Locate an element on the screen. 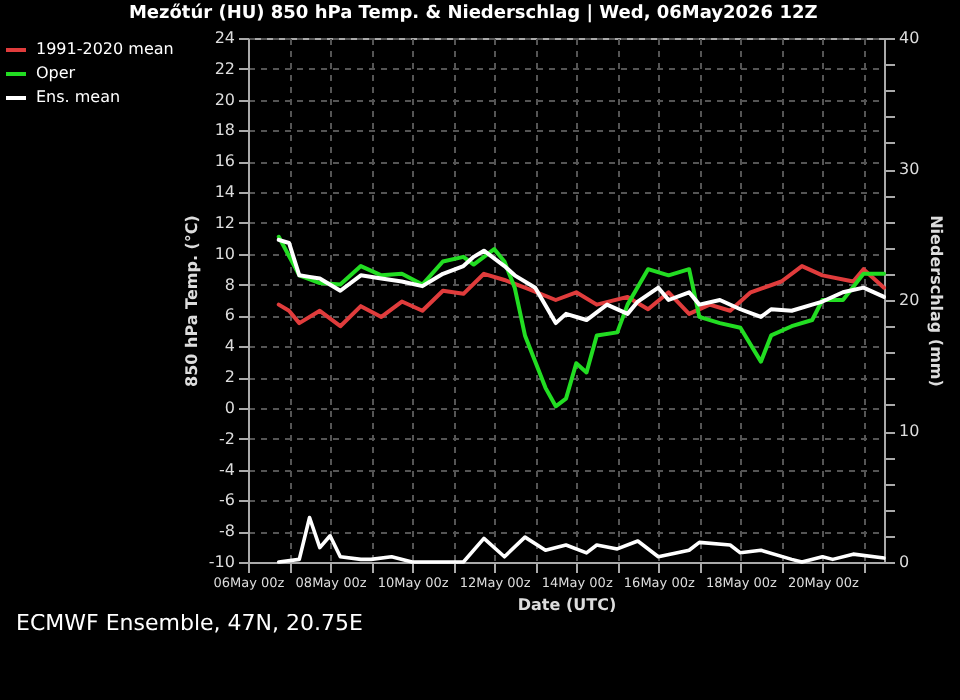 Image resolution: width=960 pixels, height=700 pixels. y-tick-label: 2 is located at coordinates (229, 377).